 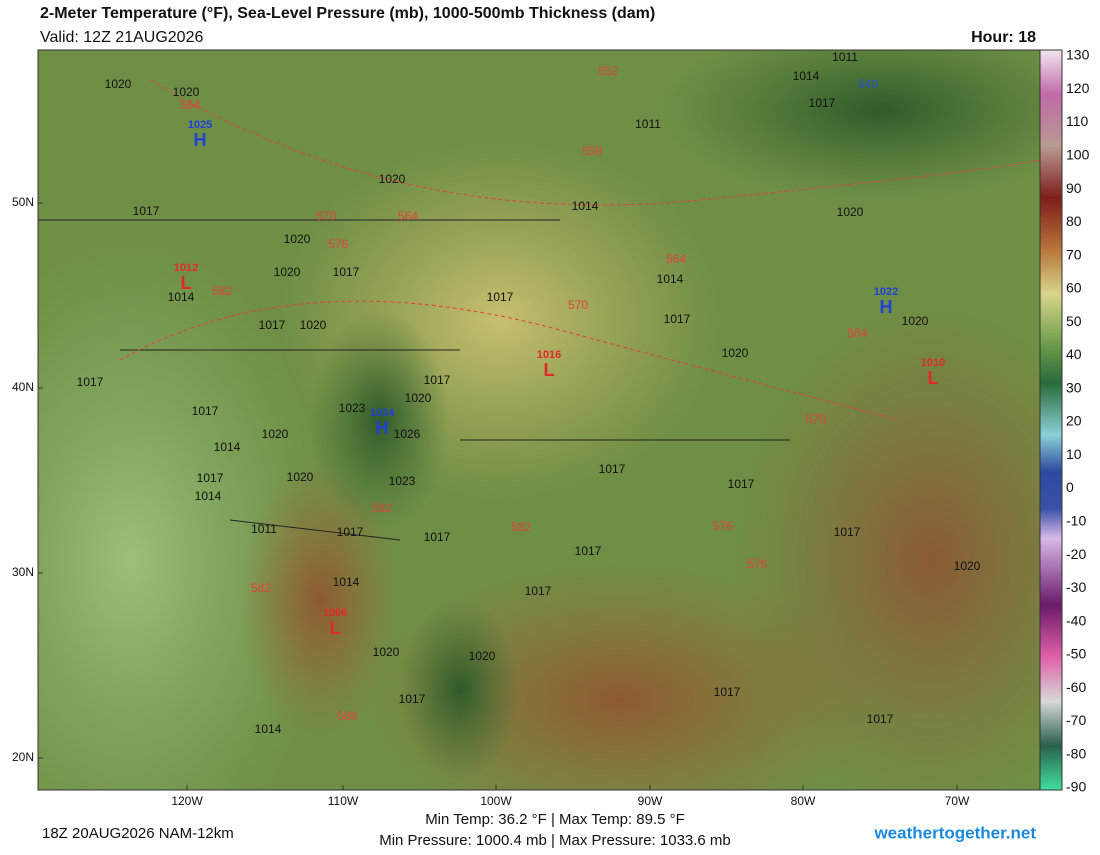 I want to click on low-value: 1012, so click(x=186, y=268).